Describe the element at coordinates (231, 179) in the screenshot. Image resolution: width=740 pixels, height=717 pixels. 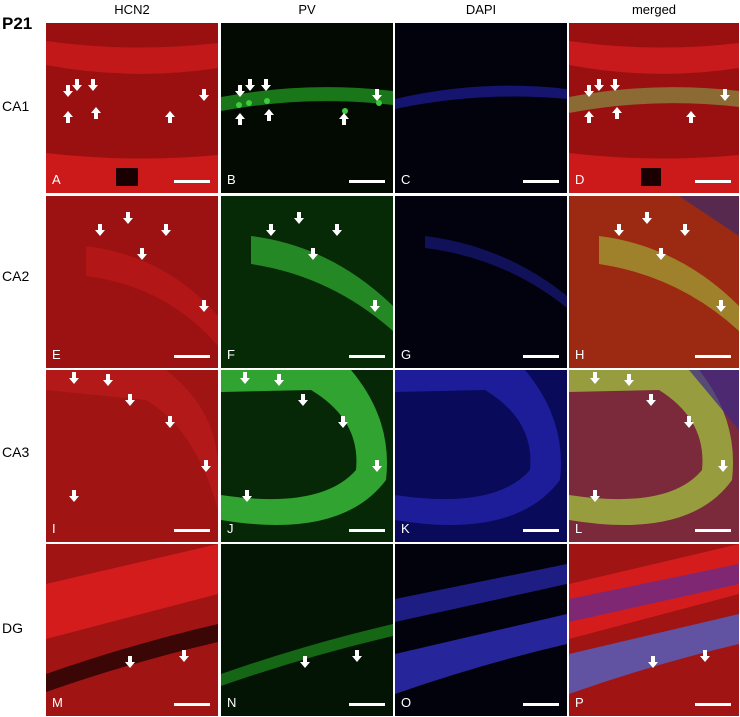
I see `panel-letter: B` at that location.